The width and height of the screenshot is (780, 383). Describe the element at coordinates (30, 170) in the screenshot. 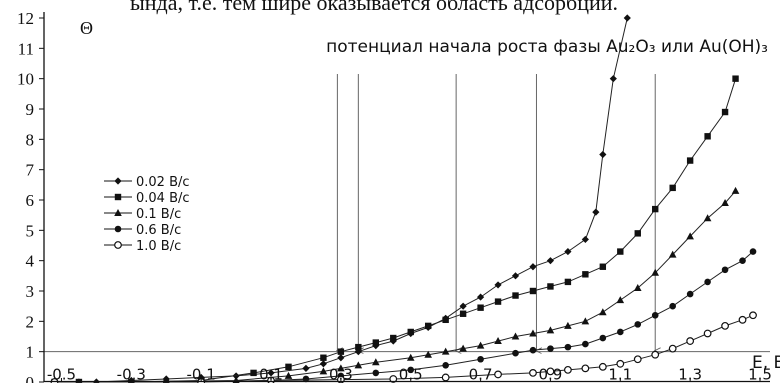

I see `y-tick-label: 7` at that location.